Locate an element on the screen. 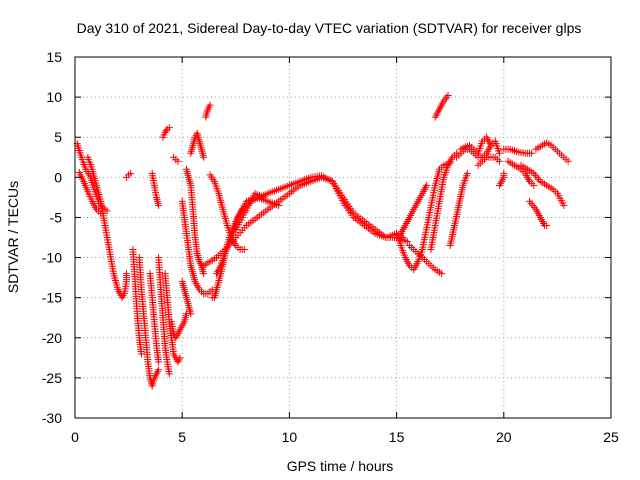  track-t11 is located at coordinates (166, 132).